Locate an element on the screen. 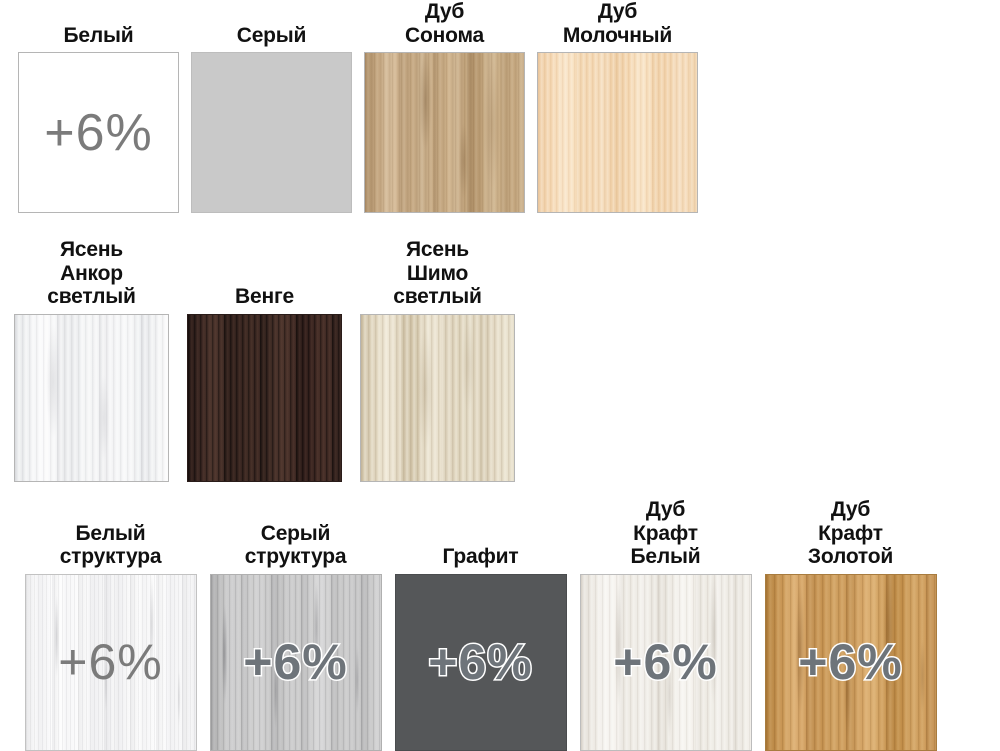  swatch-grafit: +6% is located at coordinates (480, 662).